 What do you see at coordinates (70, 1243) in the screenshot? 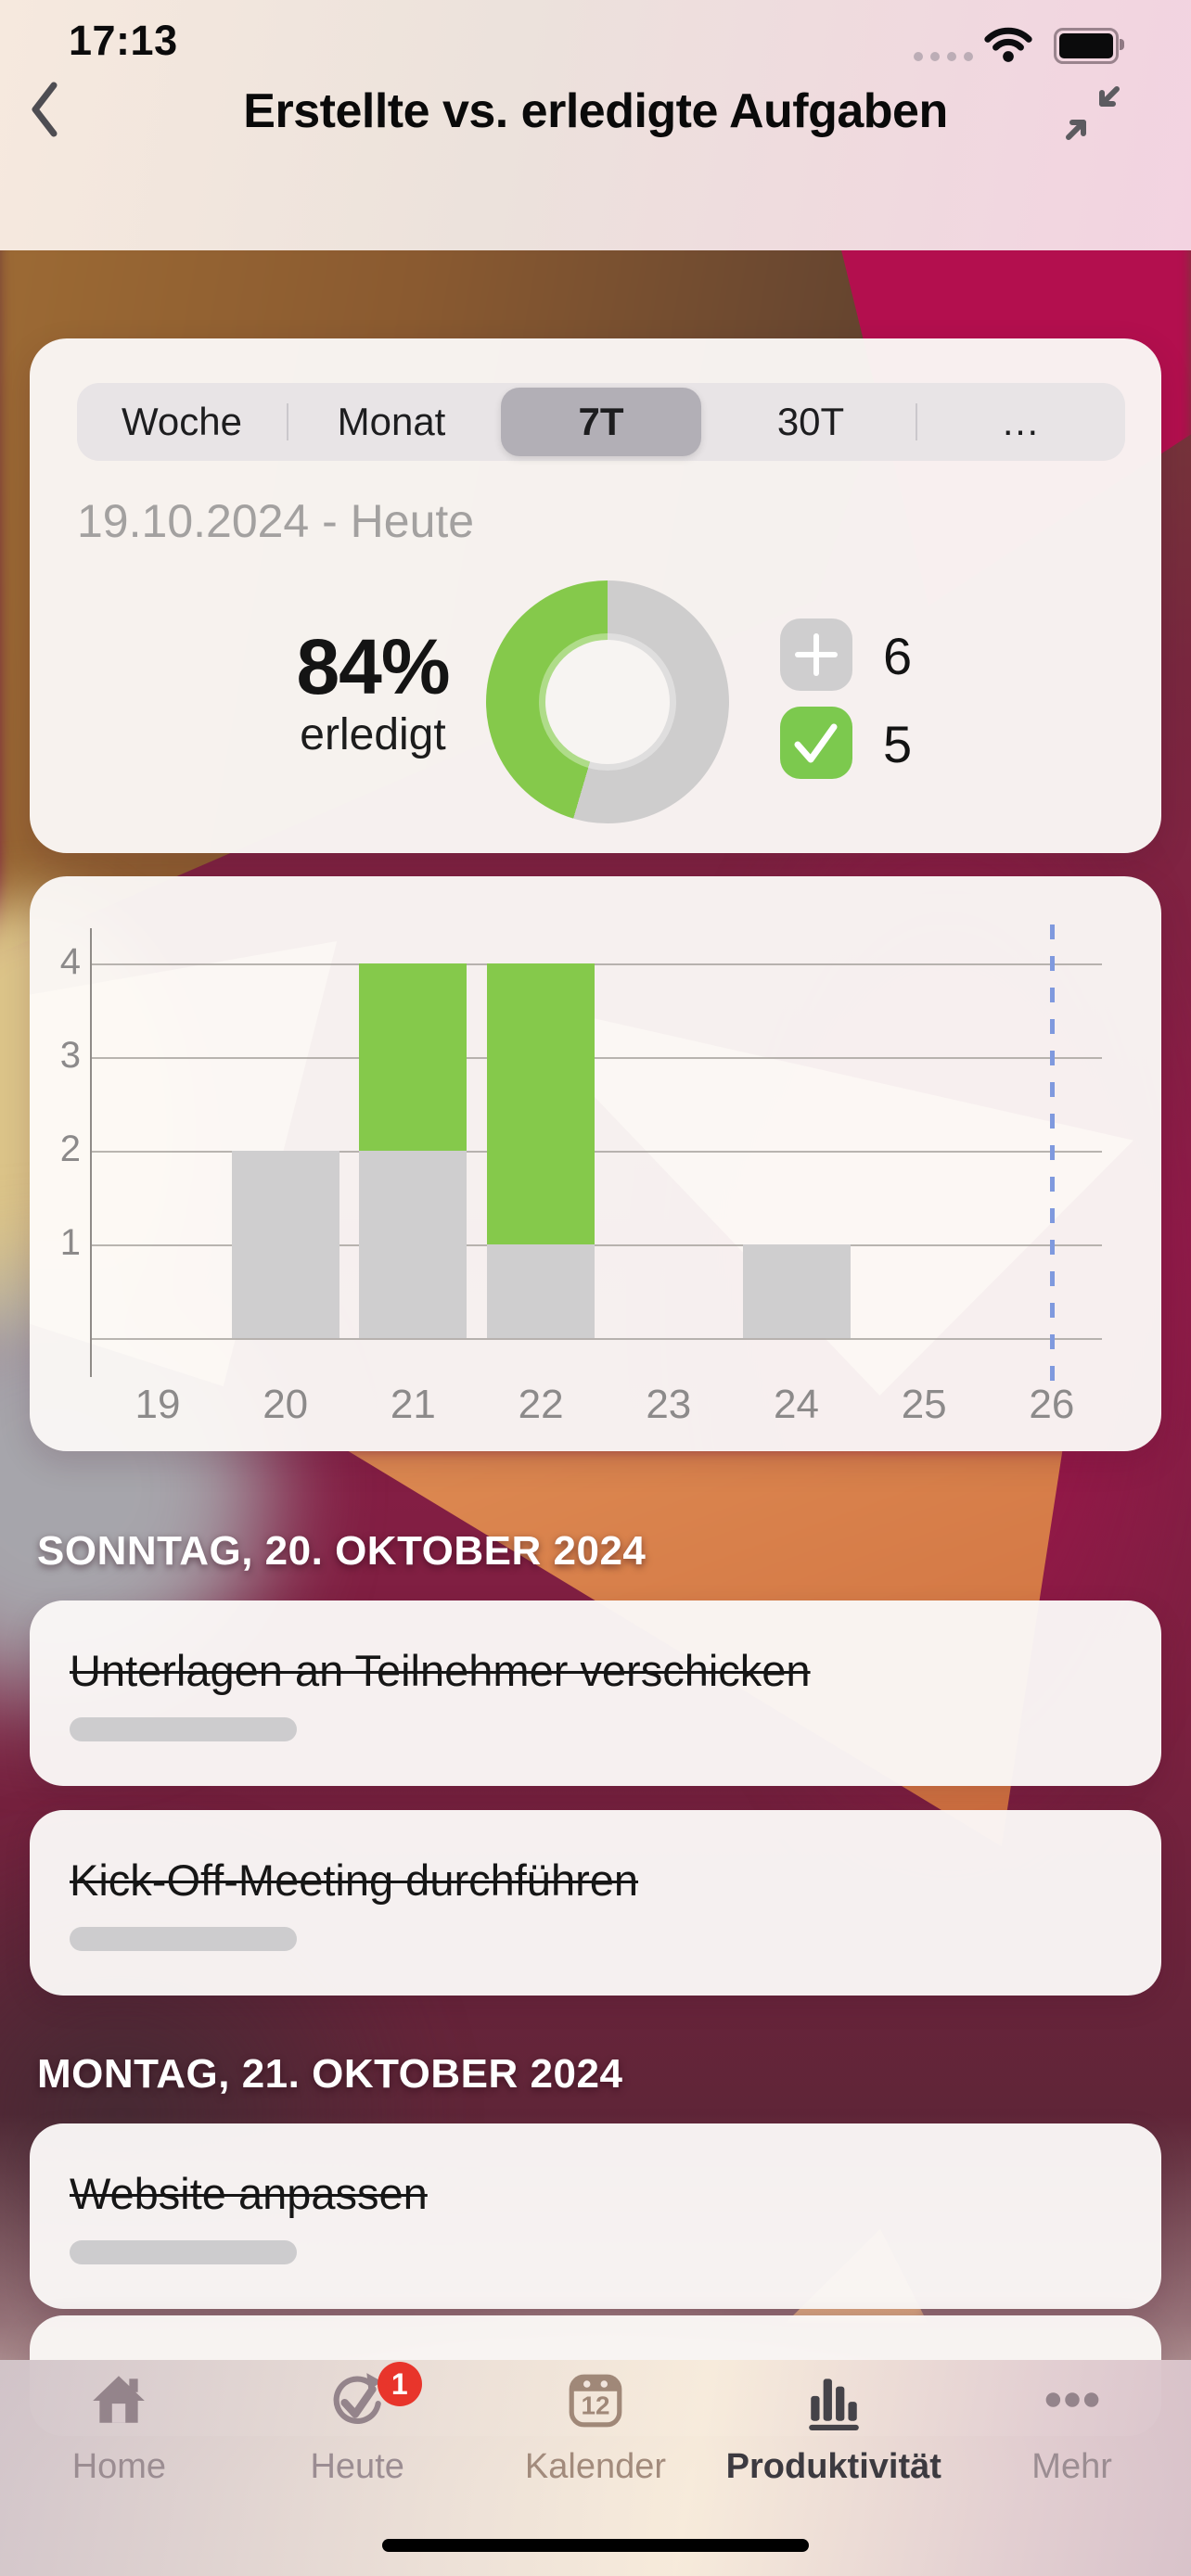
I see `y-axis-tick: 1` at bounding box center [70, 1243].